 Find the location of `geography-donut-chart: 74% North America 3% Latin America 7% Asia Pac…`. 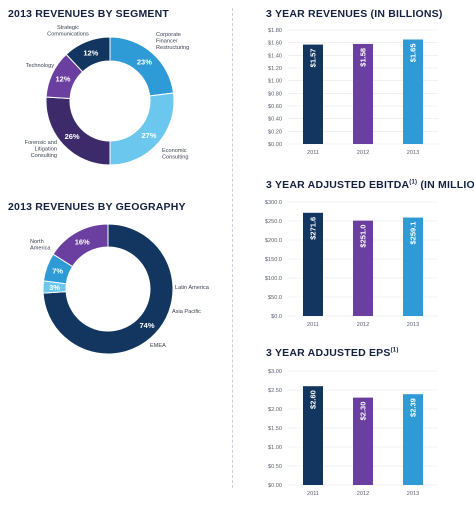

geography-donut-chart: 74% North America 3% Latin America 7% Asia Pac… is located at coordinates (120, 289).